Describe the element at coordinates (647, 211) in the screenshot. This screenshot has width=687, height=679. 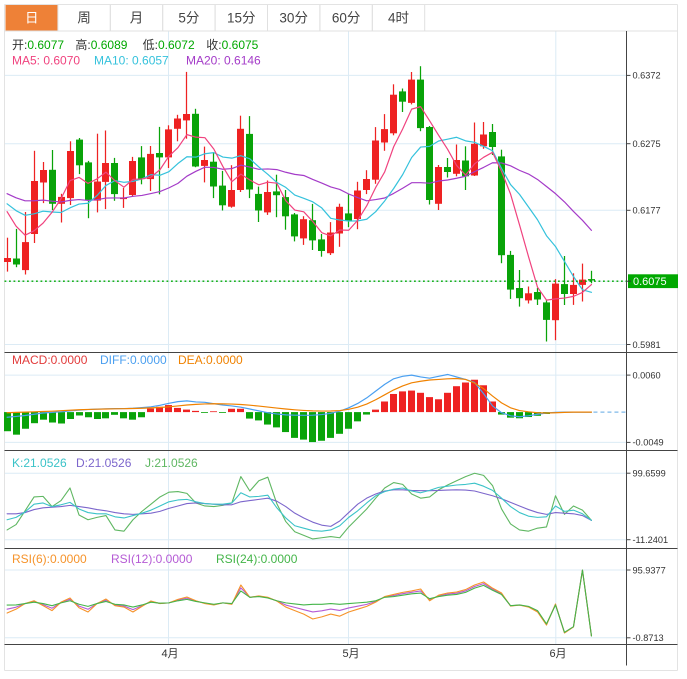
I see `svg-text: 0.6177` at that location.